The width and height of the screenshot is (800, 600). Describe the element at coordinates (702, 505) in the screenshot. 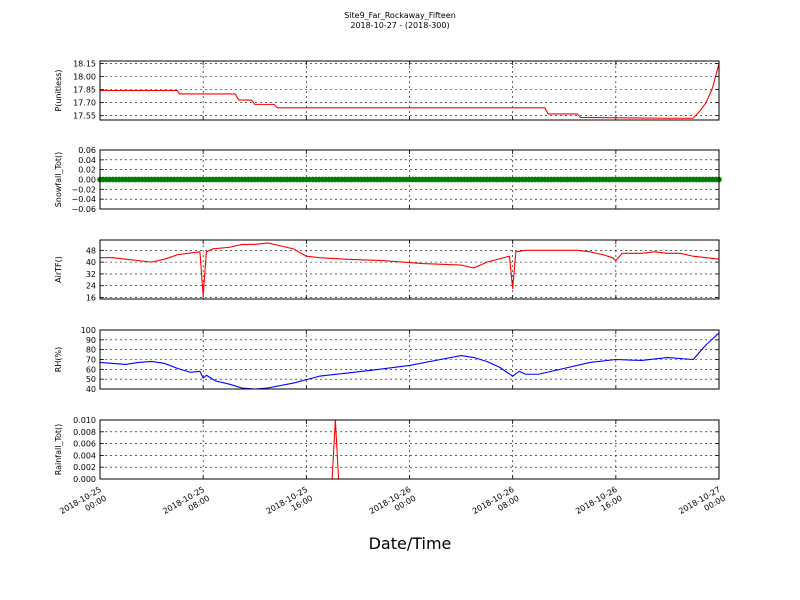

I see `x-tick-label: 2018-10-2700:00` at that location.